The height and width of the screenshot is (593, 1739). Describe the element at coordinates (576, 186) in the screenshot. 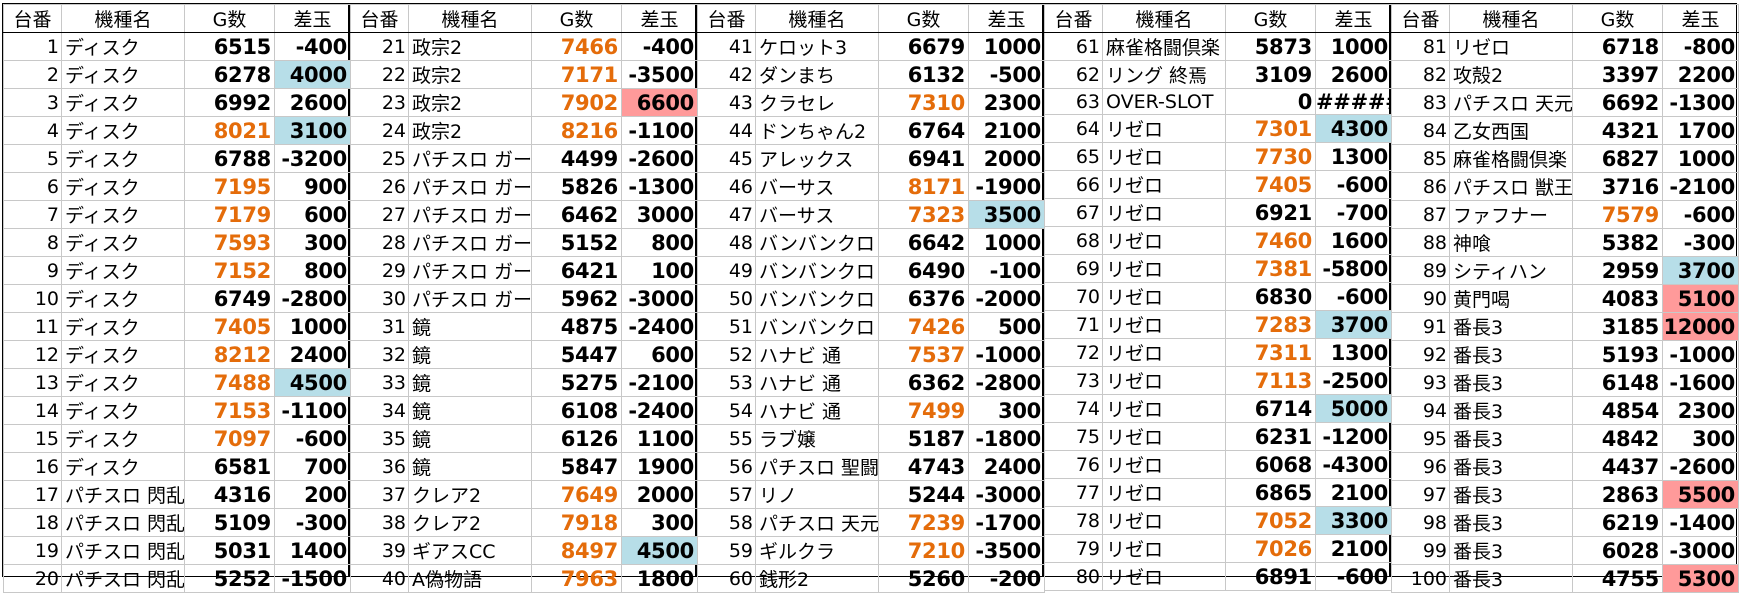

I see `games-cell: 5826` at that location.